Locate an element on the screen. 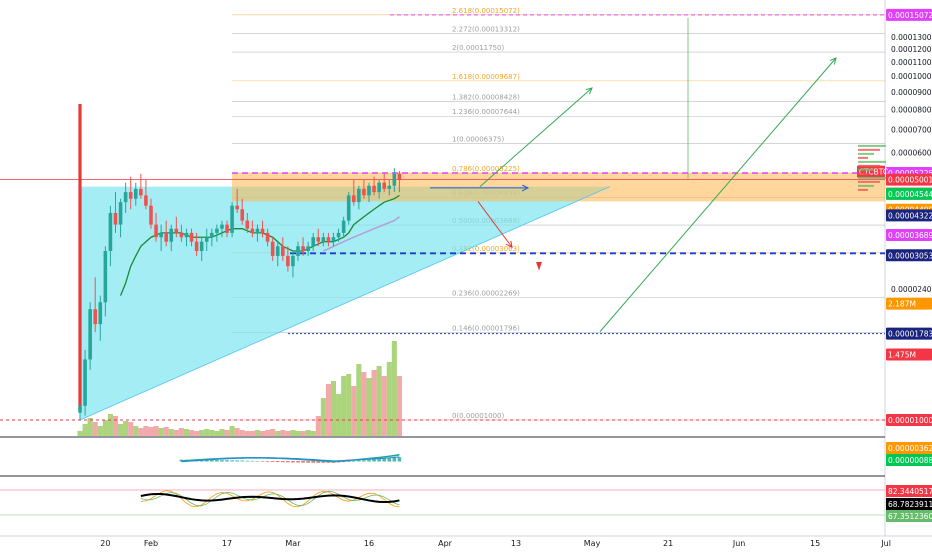 This screenshot has height=554, width=932. osc2-badge is located at coordinates (909, 504).